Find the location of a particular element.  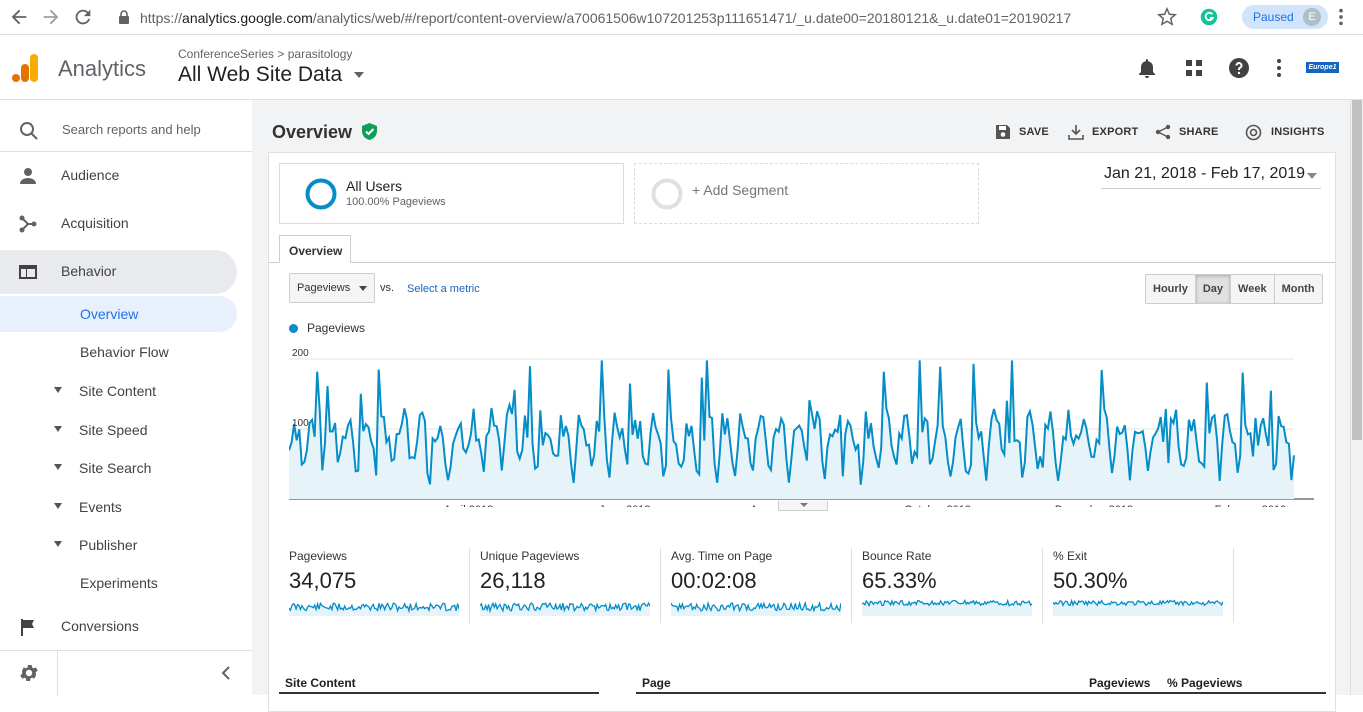

table-header-pageviews: Pageviews is located at coordinates (1120, 683).